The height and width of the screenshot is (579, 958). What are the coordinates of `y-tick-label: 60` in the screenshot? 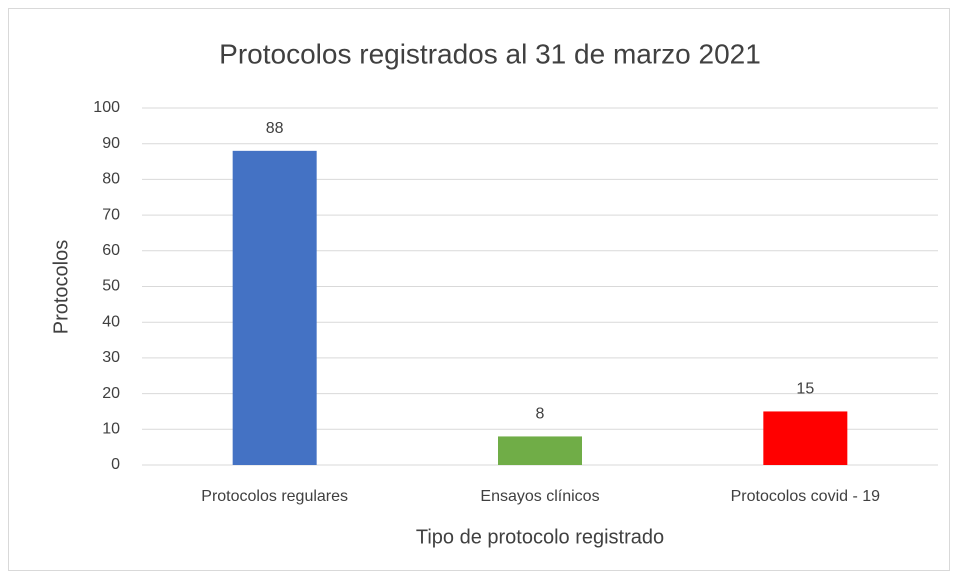 It's located at (111, 250).